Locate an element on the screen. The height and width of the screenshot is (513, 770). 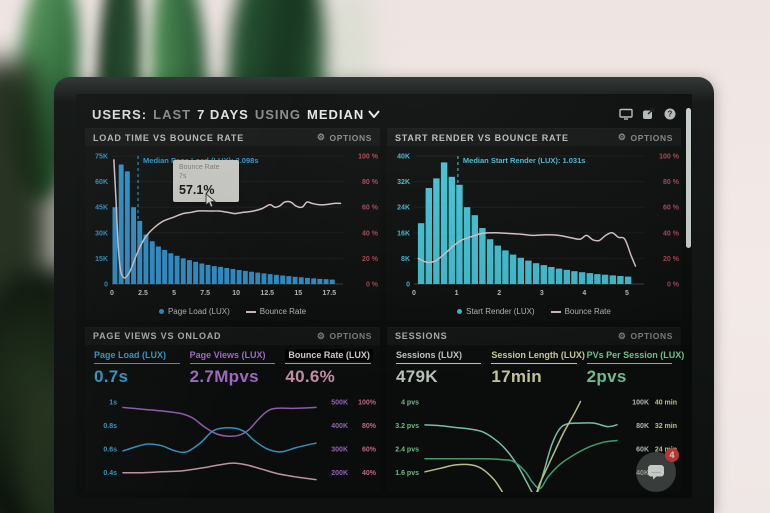
metric-page-load: Page Load (LUX) 0.7s is located at coordinates (137, 369).